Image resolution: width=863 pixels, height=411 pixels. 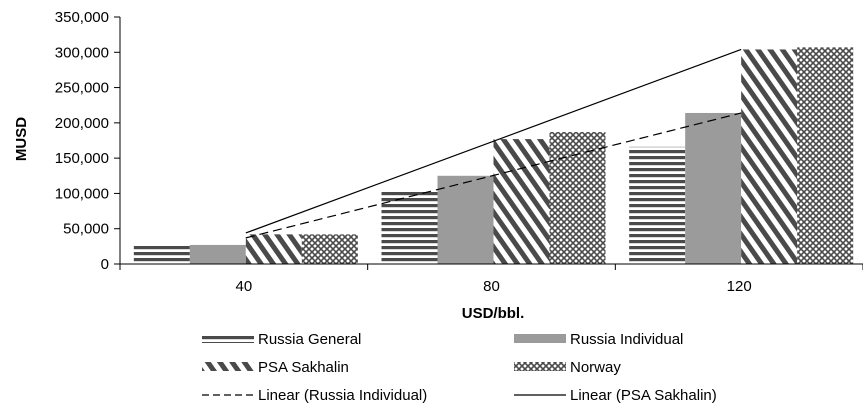 I want to click on y-axis-title: MUSD, so click(x=21, y=139).